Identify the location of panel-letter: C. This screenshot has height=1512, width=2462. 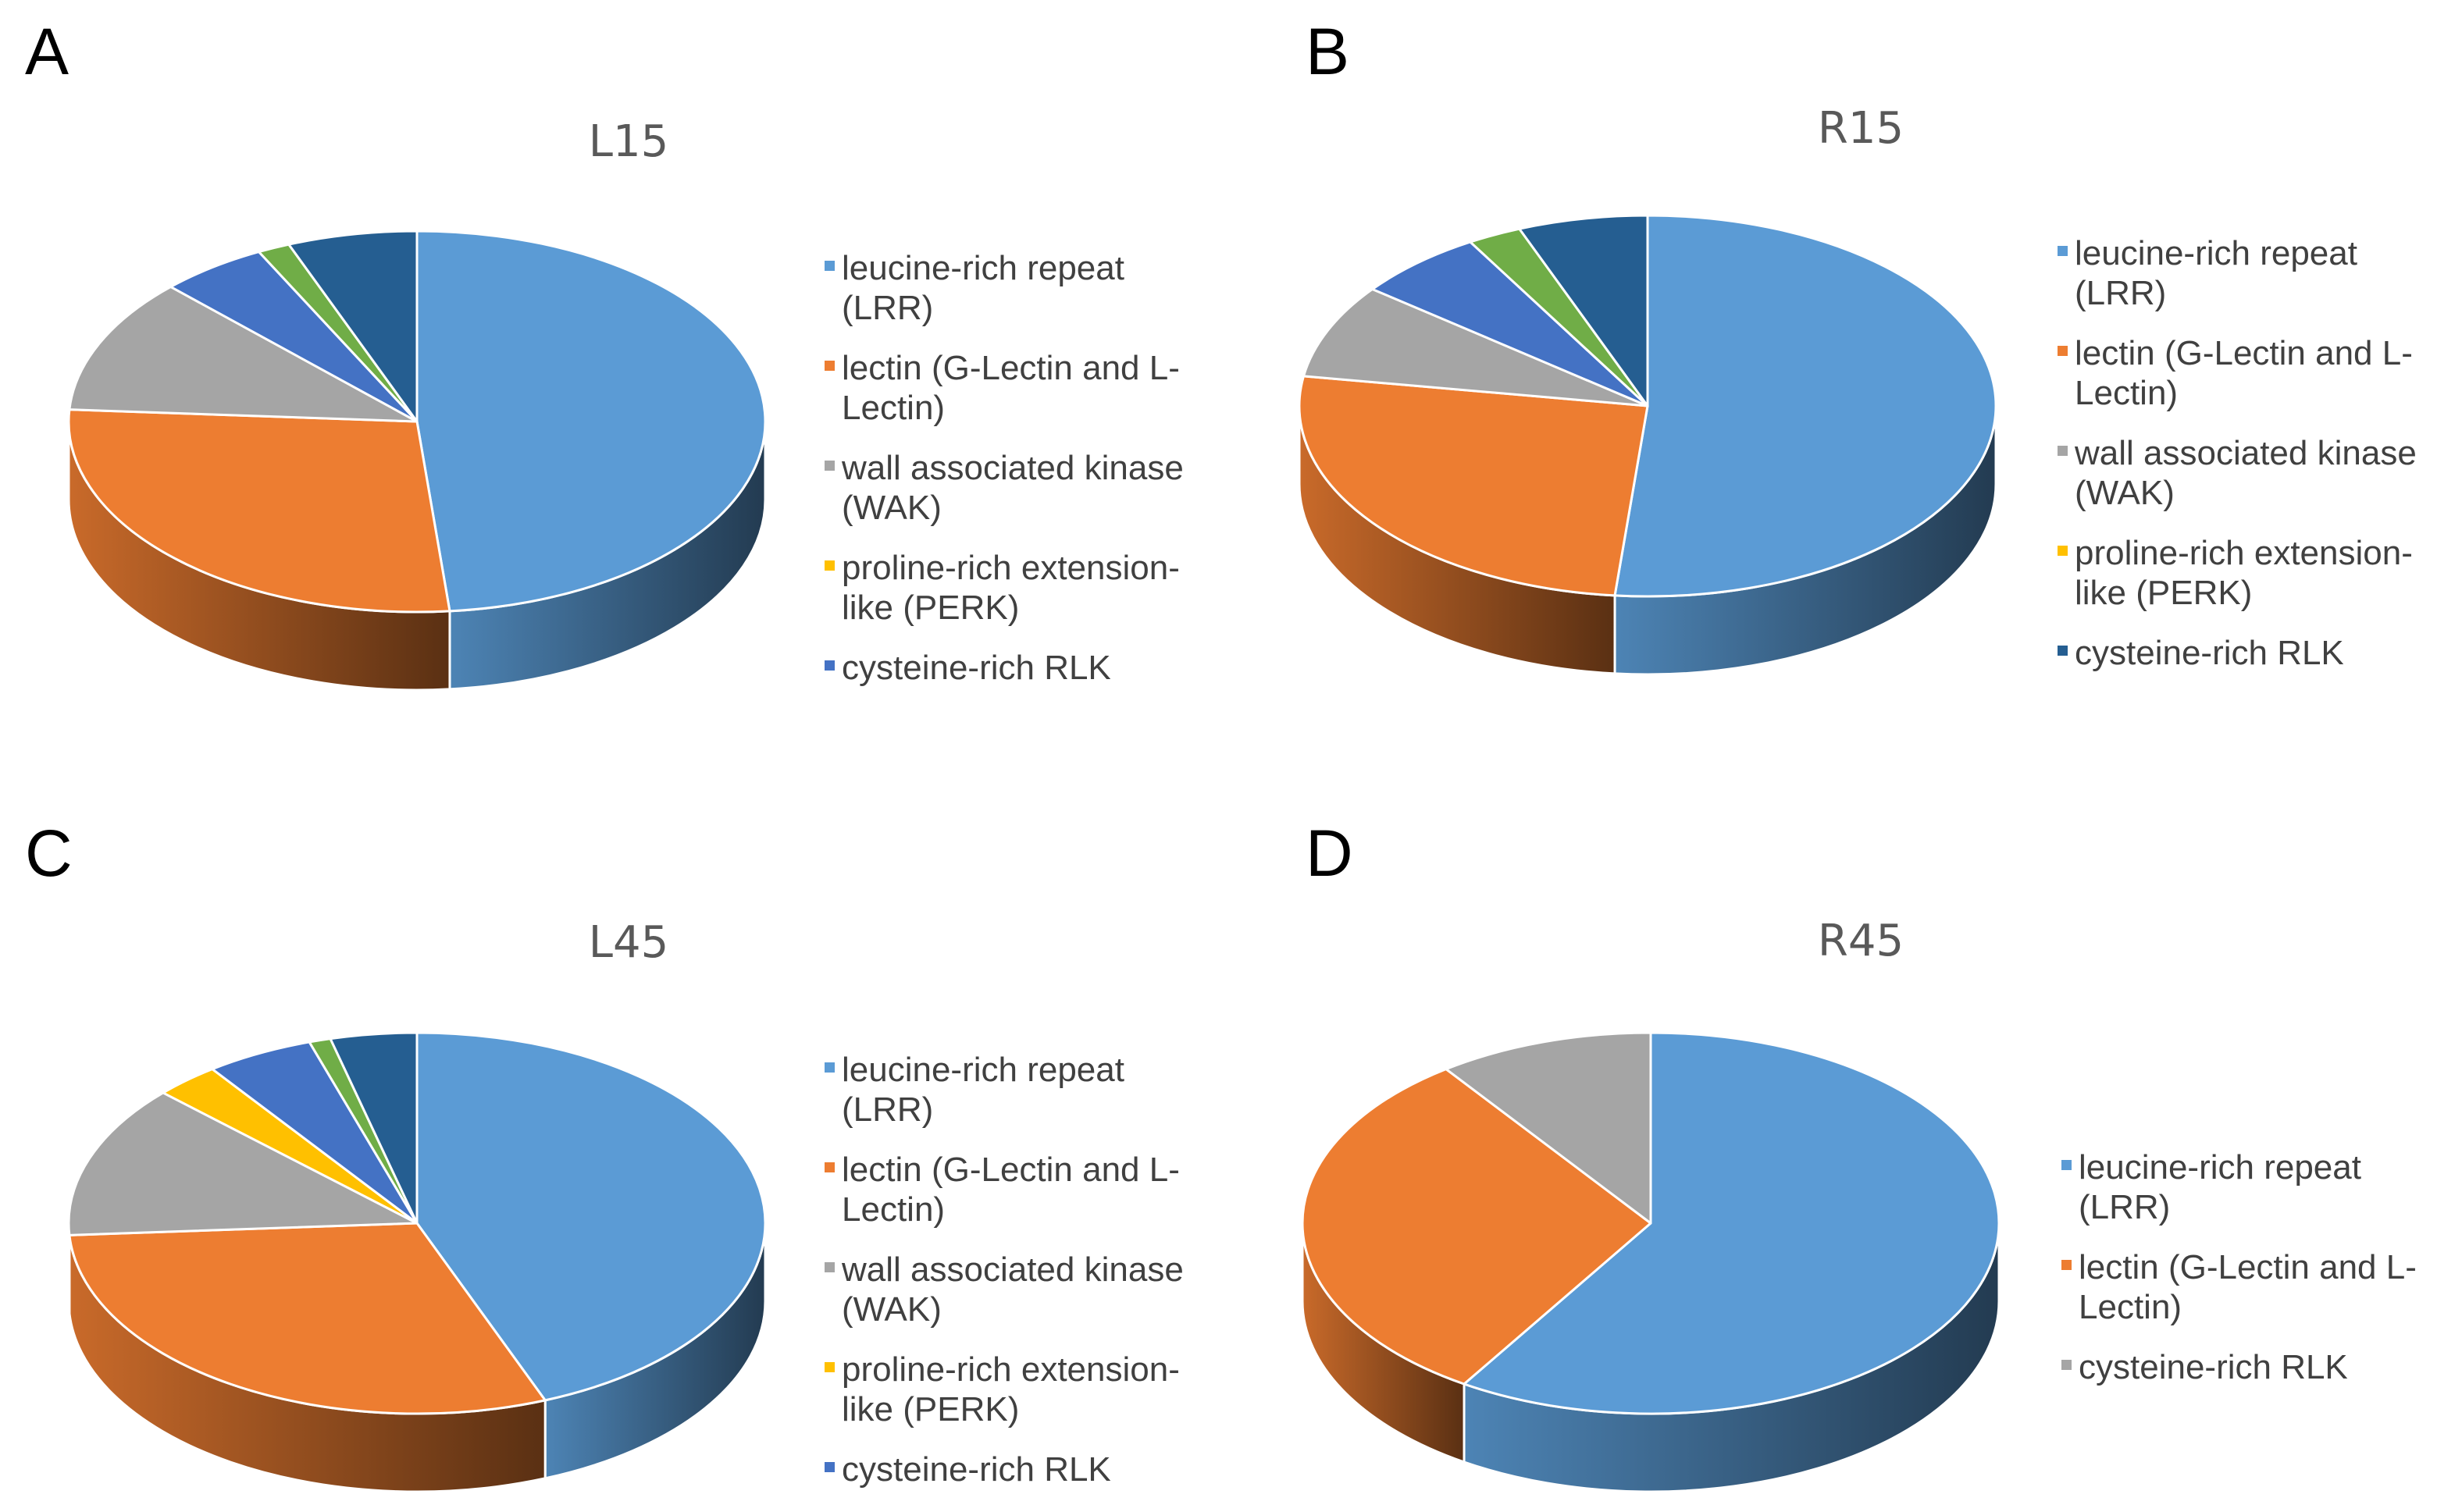
(49, 853).